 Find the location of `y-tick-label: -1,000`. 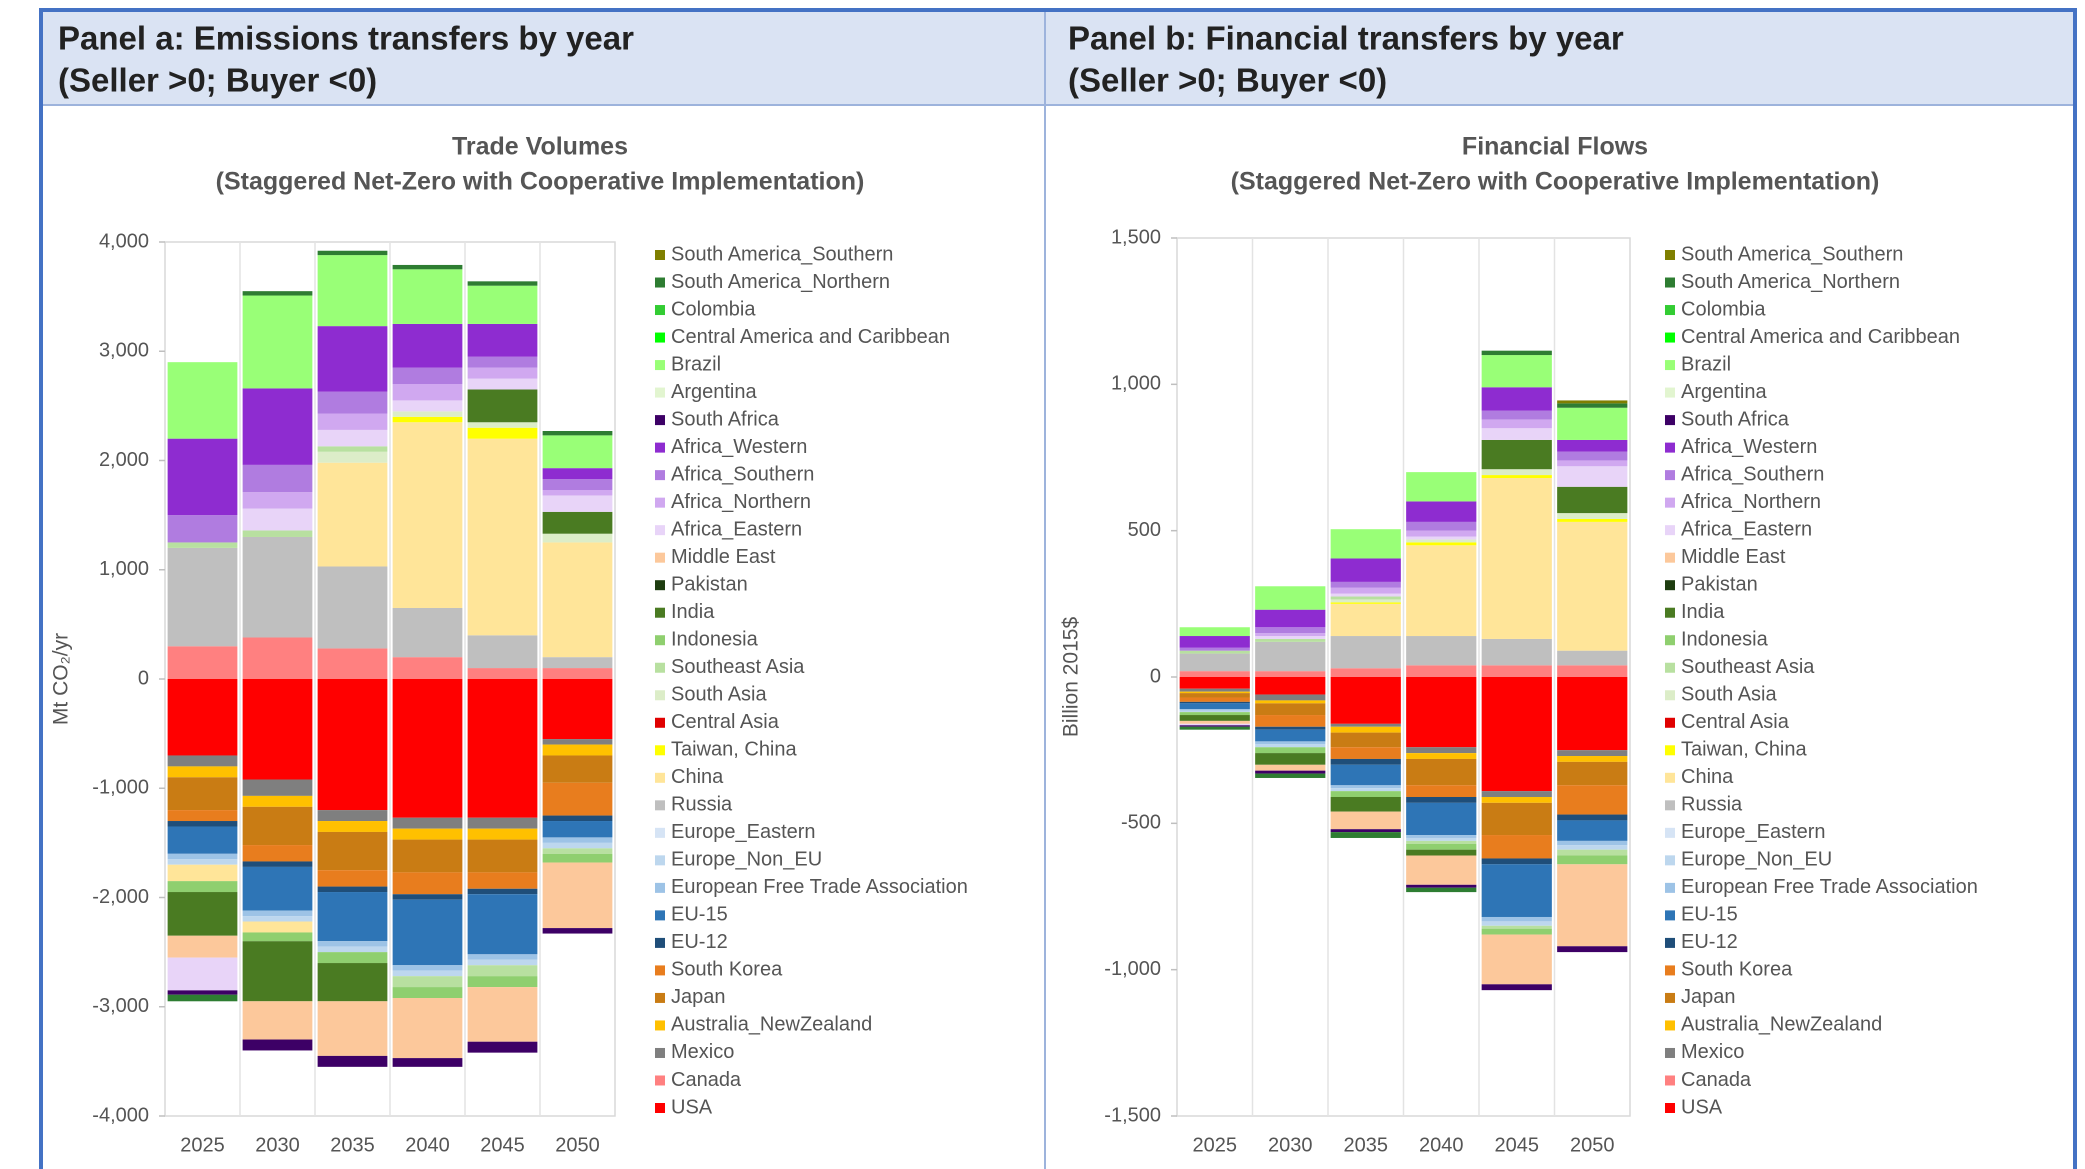

y-tick-label: -1,000 is located at coordinates (120, 788).